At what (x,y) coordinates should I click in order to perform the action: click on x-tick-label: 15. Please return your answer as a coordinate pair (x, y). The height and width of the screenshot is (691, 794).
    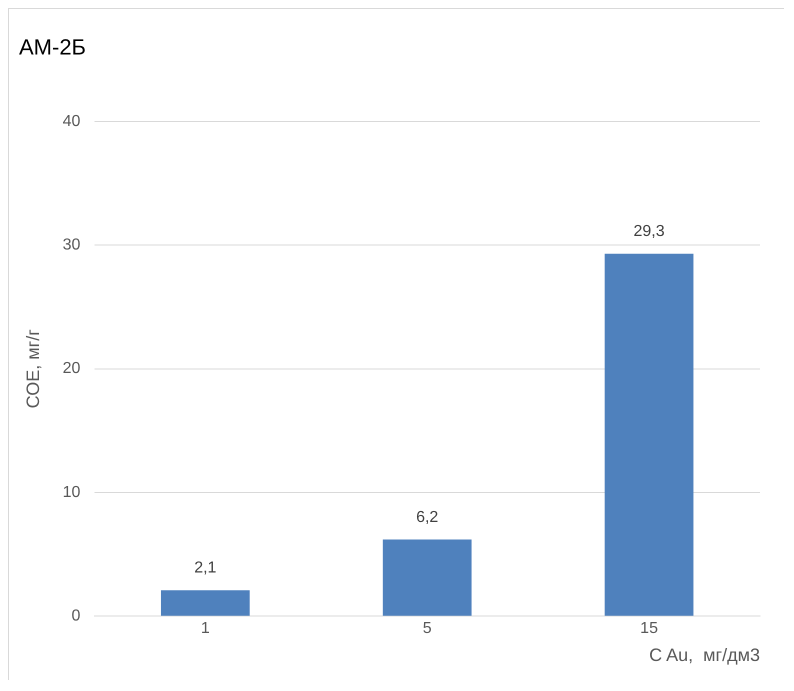
    Looking at the image, I should click on (649, 629).